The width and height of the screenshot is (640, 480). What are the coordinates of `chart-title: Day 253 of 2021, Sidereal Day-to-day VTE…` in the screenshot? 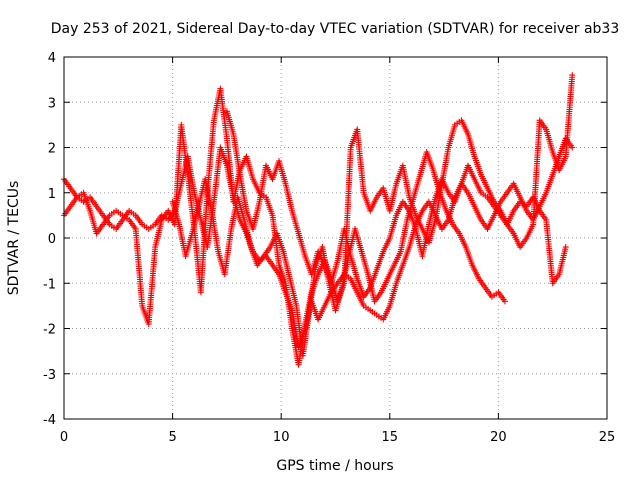 It's located at (335, 29).